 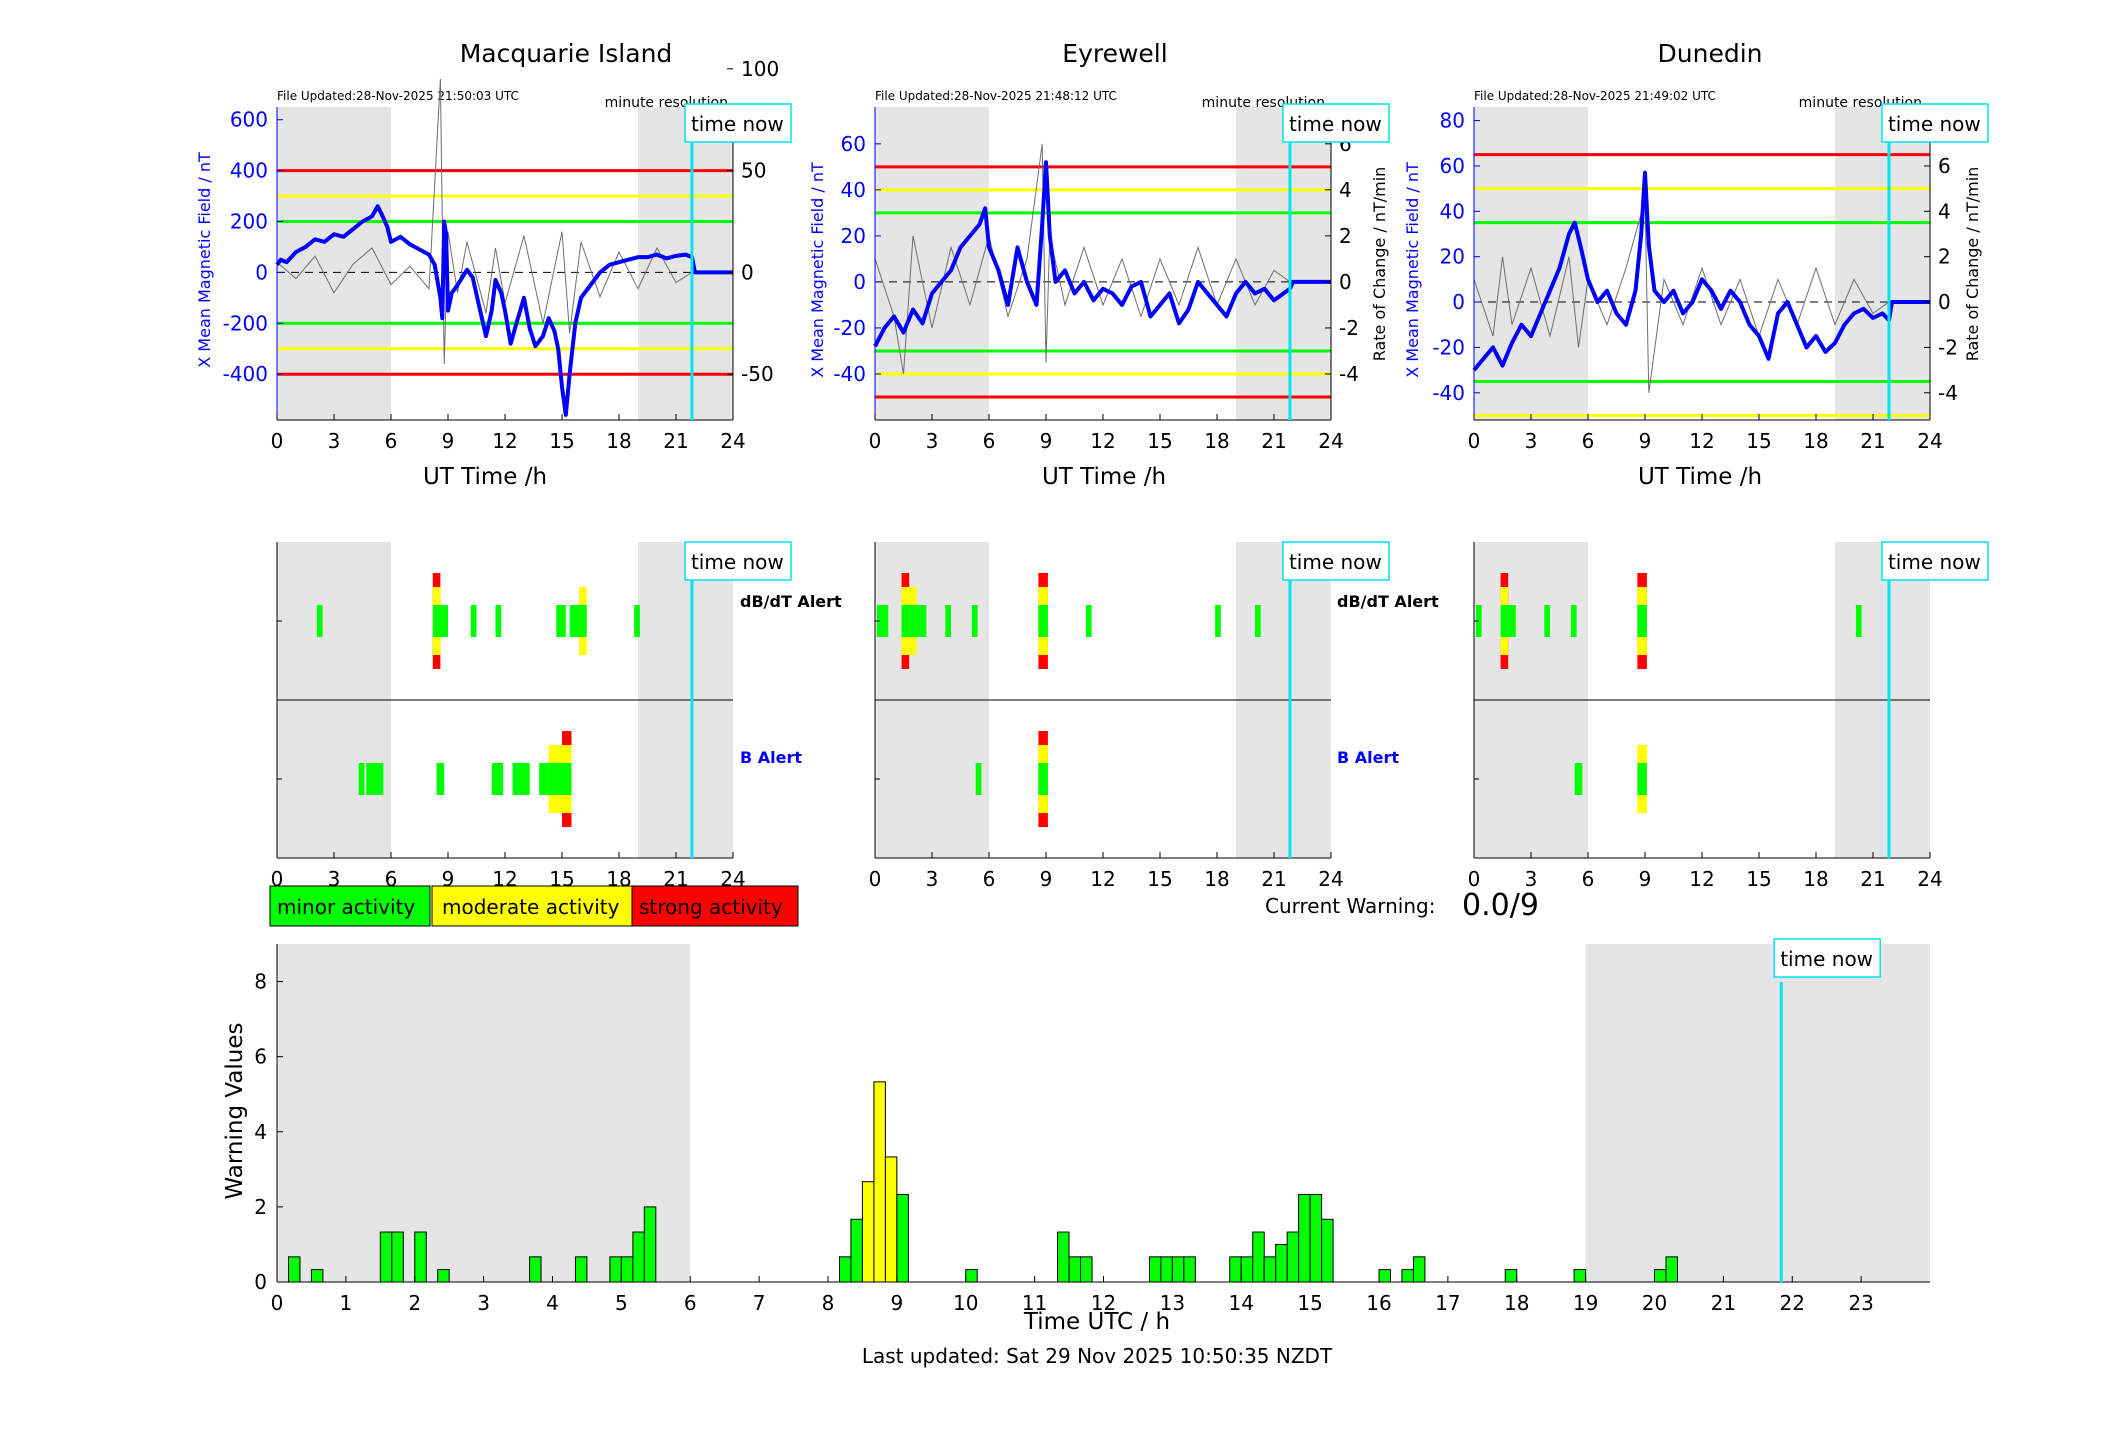 I want to click on rate-of-change-series, so click(x=484, y=221).